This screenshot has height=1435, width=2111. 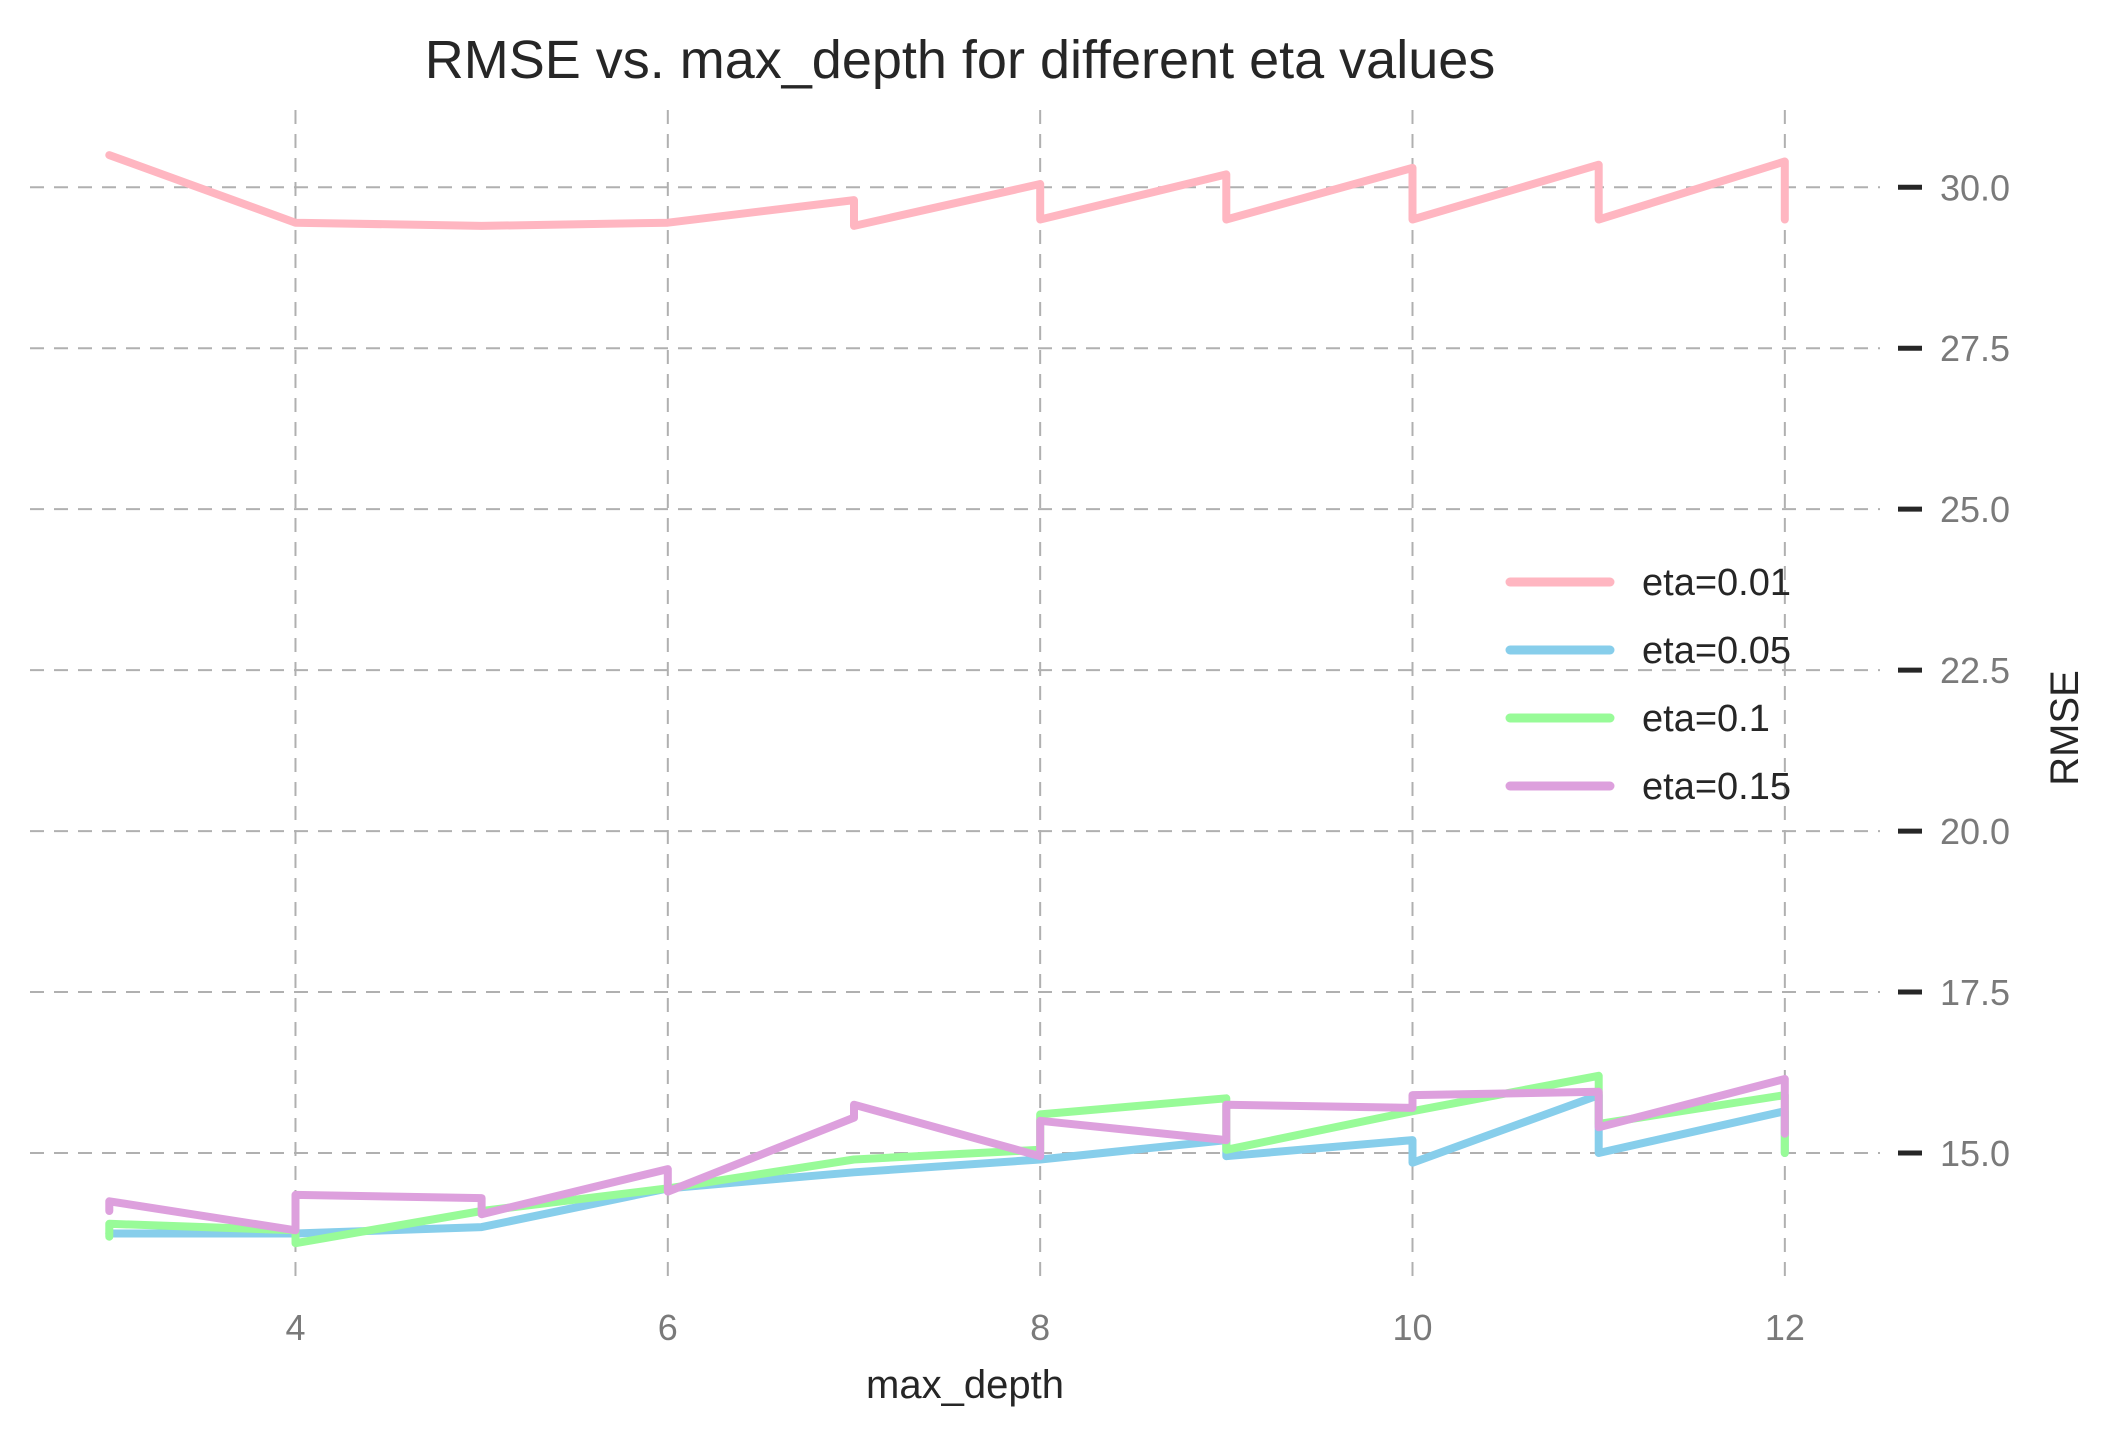 What do you see at coordinates (1975, 509) in the screenshot?
I see `y-tick-label: 25.0` at bounding box center [1975, 509].